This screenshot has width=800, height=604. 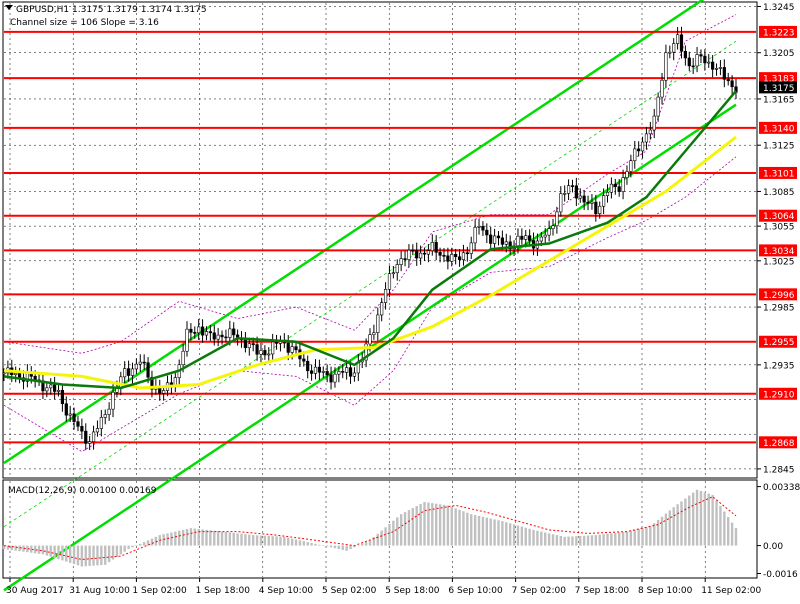 What do you see at coordinates (349, 591) in the screenshot?
I see `time-tick-label: 5 Sep 02:00` at bounding box center [349, 591].